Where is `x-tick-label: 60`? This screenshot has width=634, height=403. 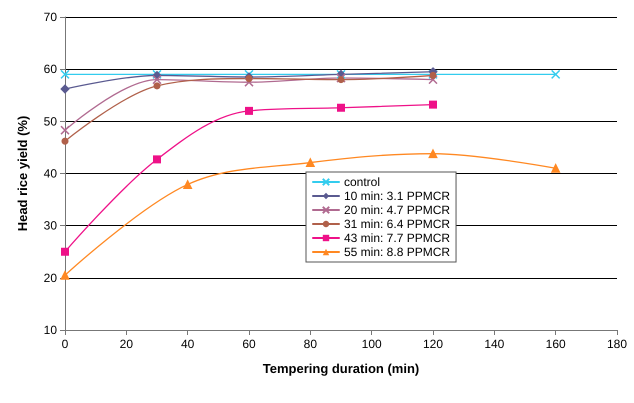 x-tick-label: 60 is located at coordinates (249, 344).